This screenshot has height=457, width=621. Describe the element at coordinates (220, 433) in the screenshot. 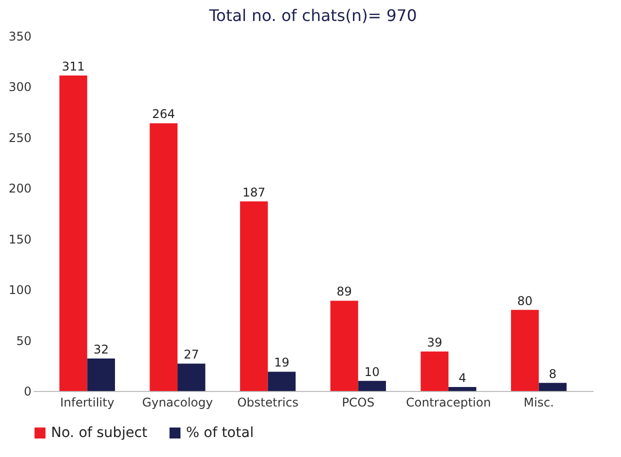

I see `legend-label: % of total` at that location.